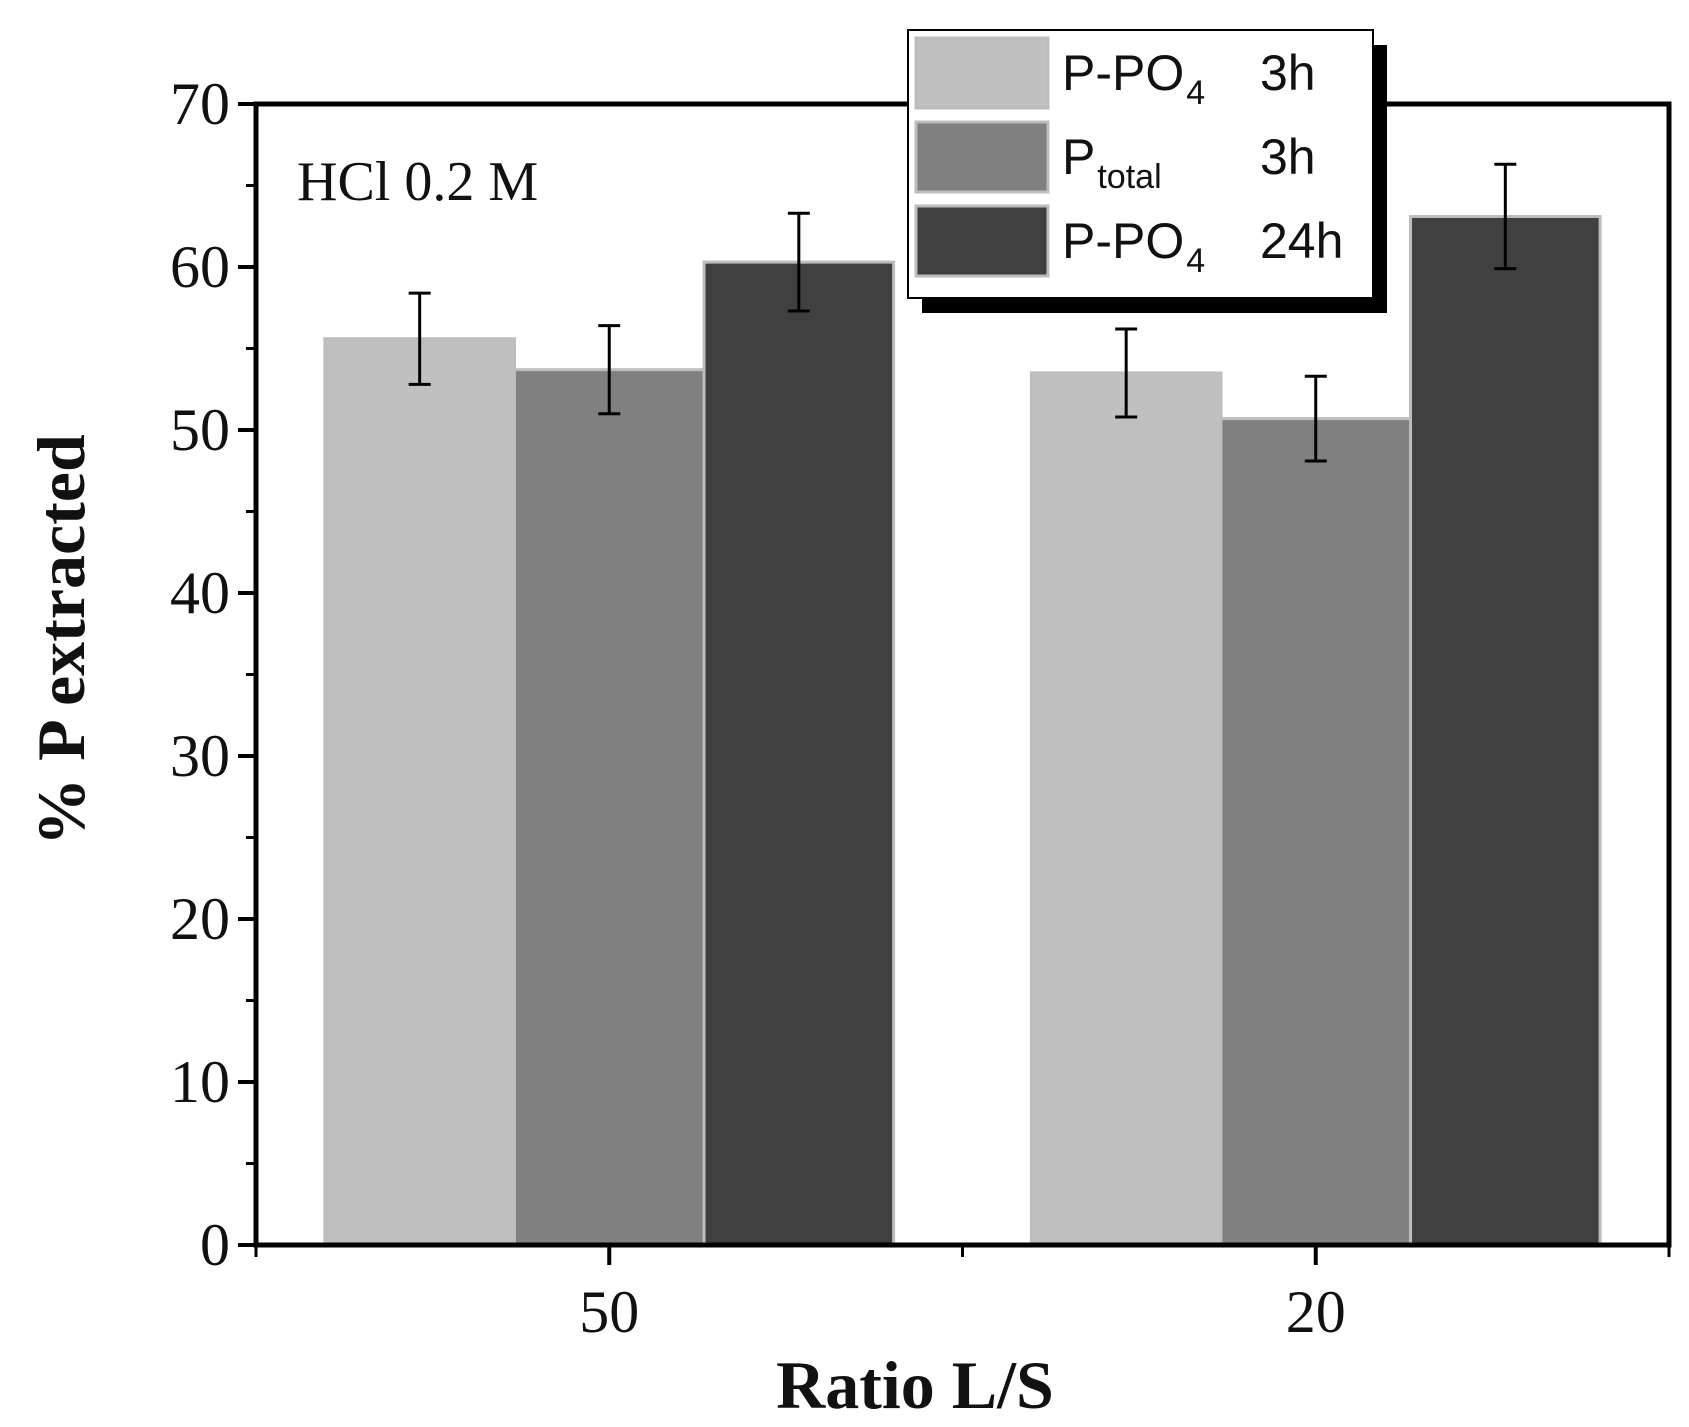  Describe the element at coordinates (915, 1385) in the screenshot. I see `x-axis-label: Ratio L/S` at that location.